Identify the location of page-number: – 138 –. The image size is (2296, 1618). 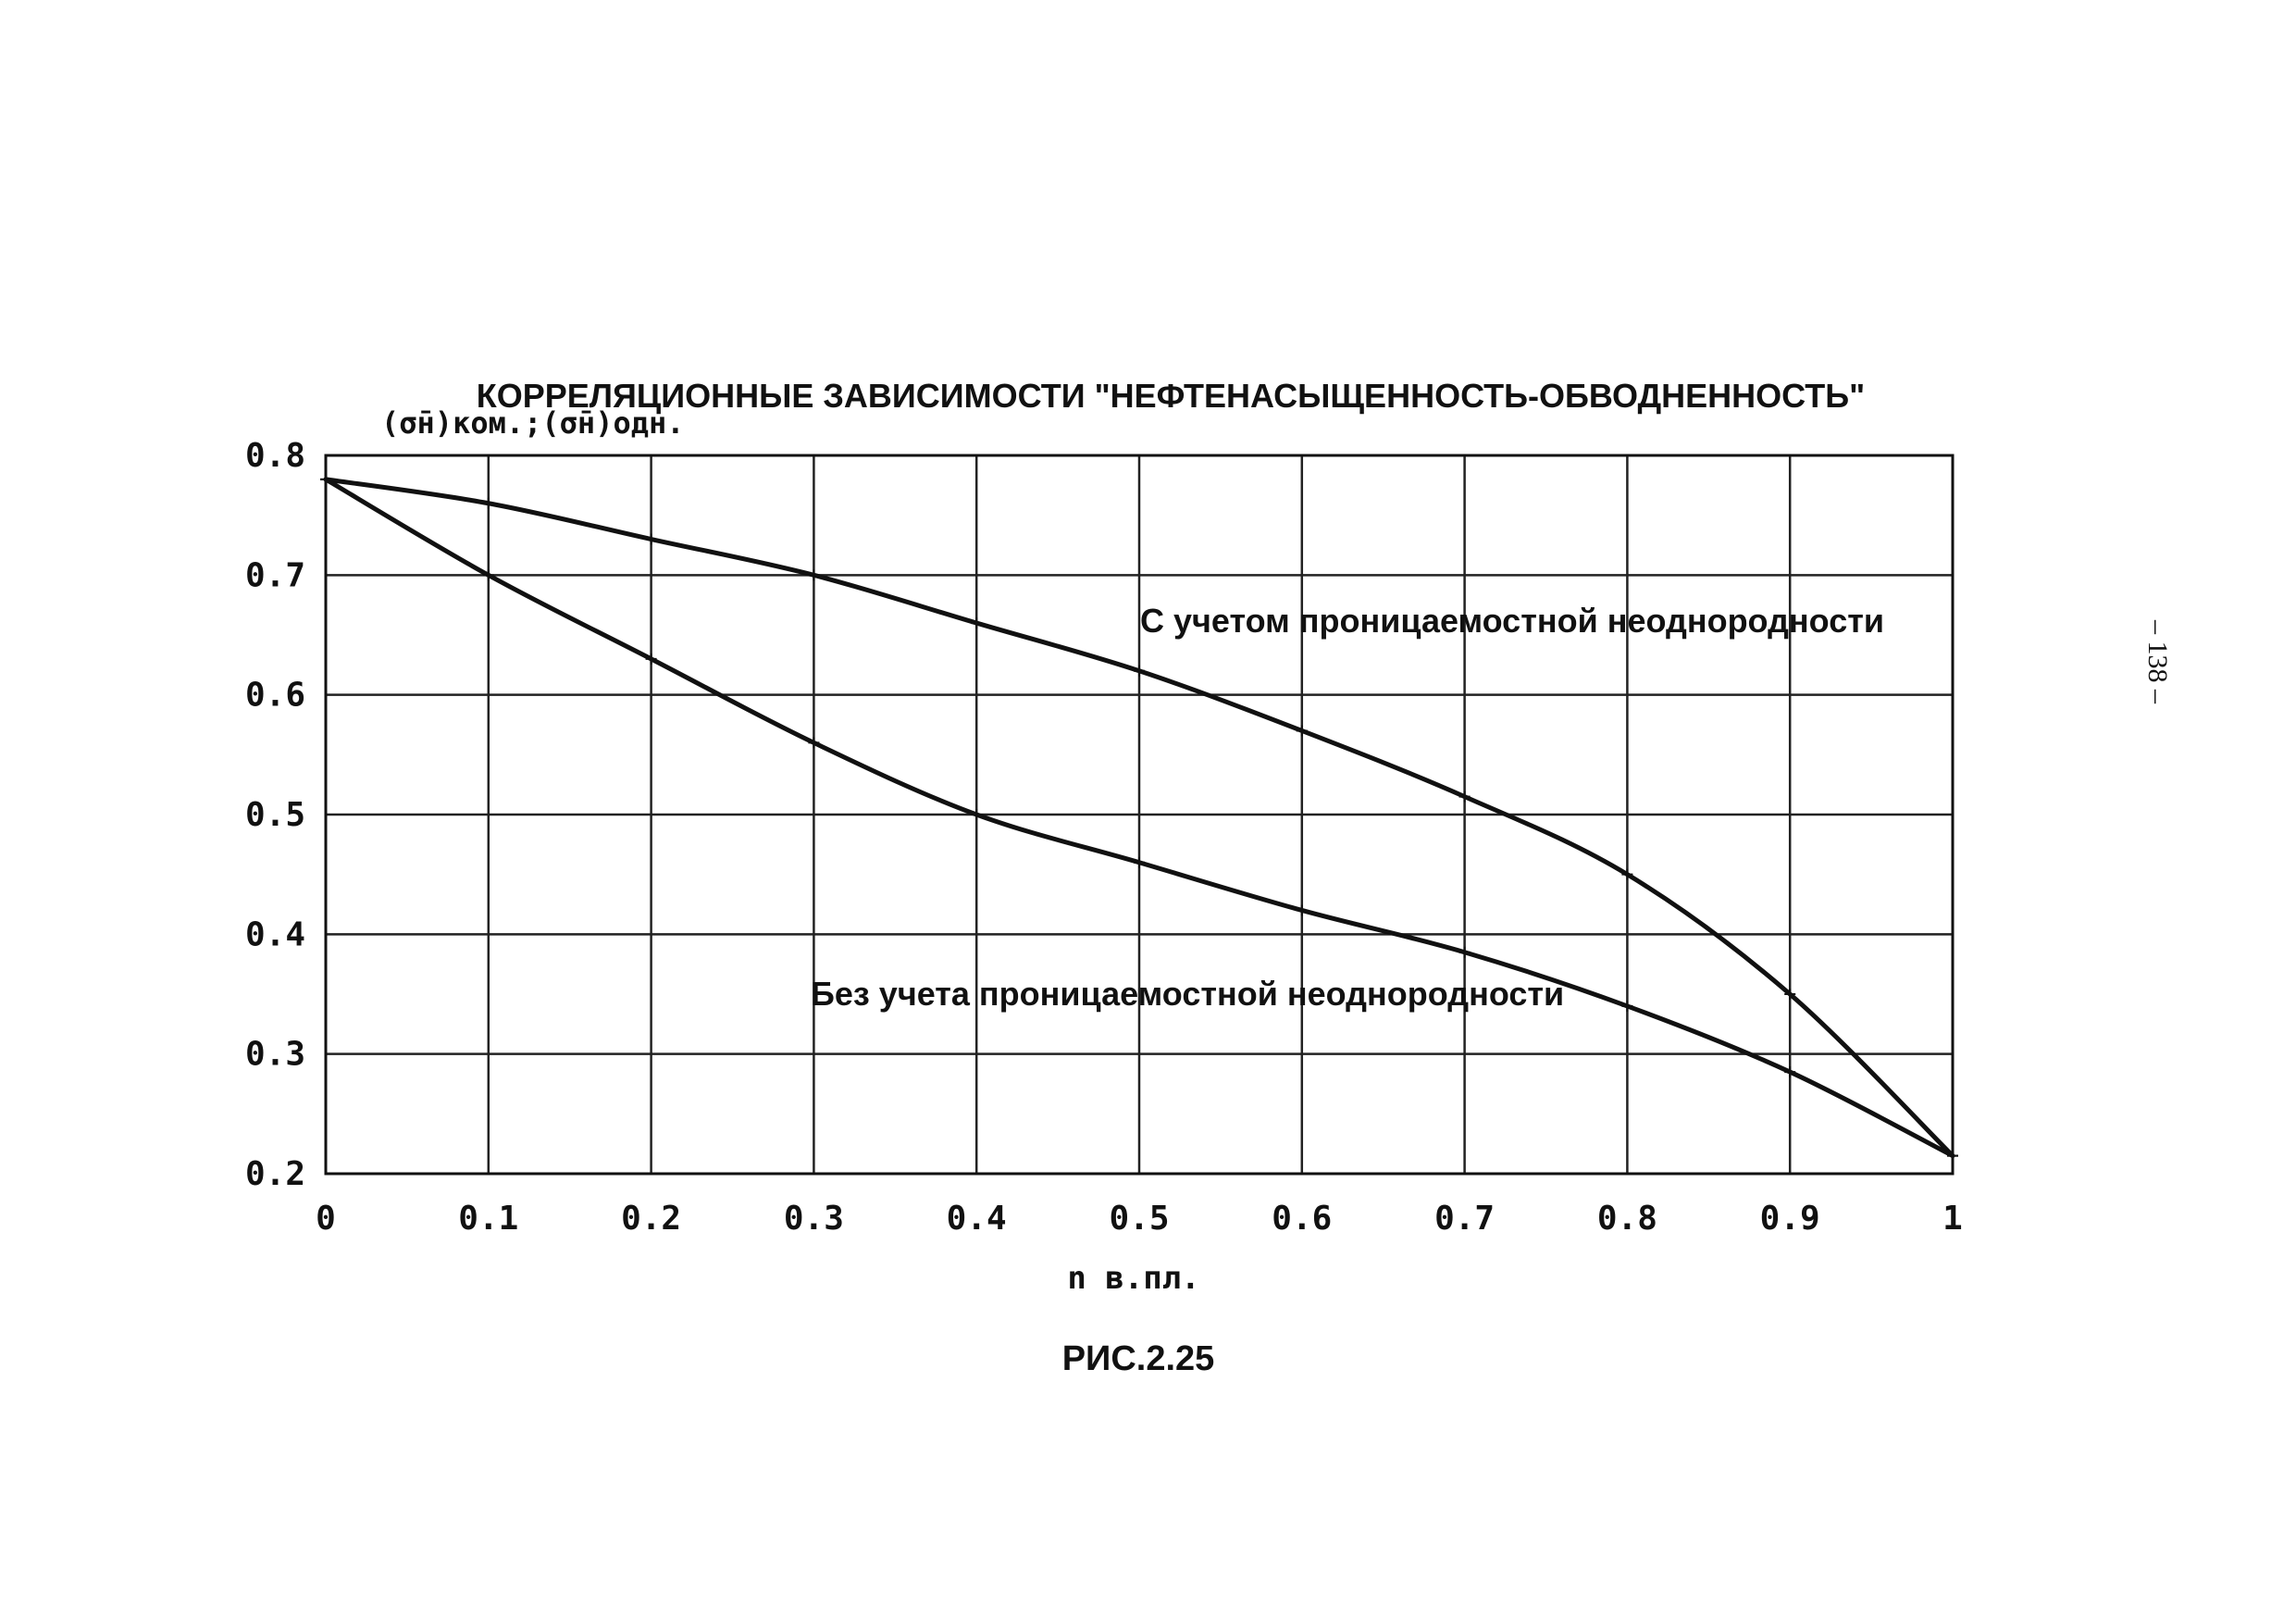
(2157, 661).